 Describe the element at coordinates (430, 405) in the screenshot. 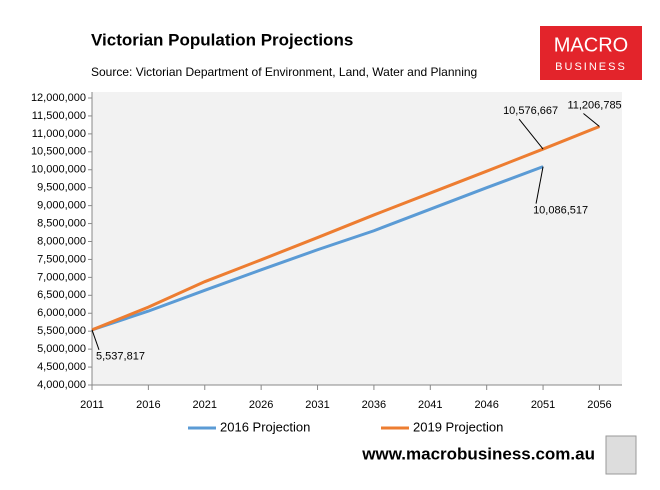

I see `x-tick-label: 2041` at that location.